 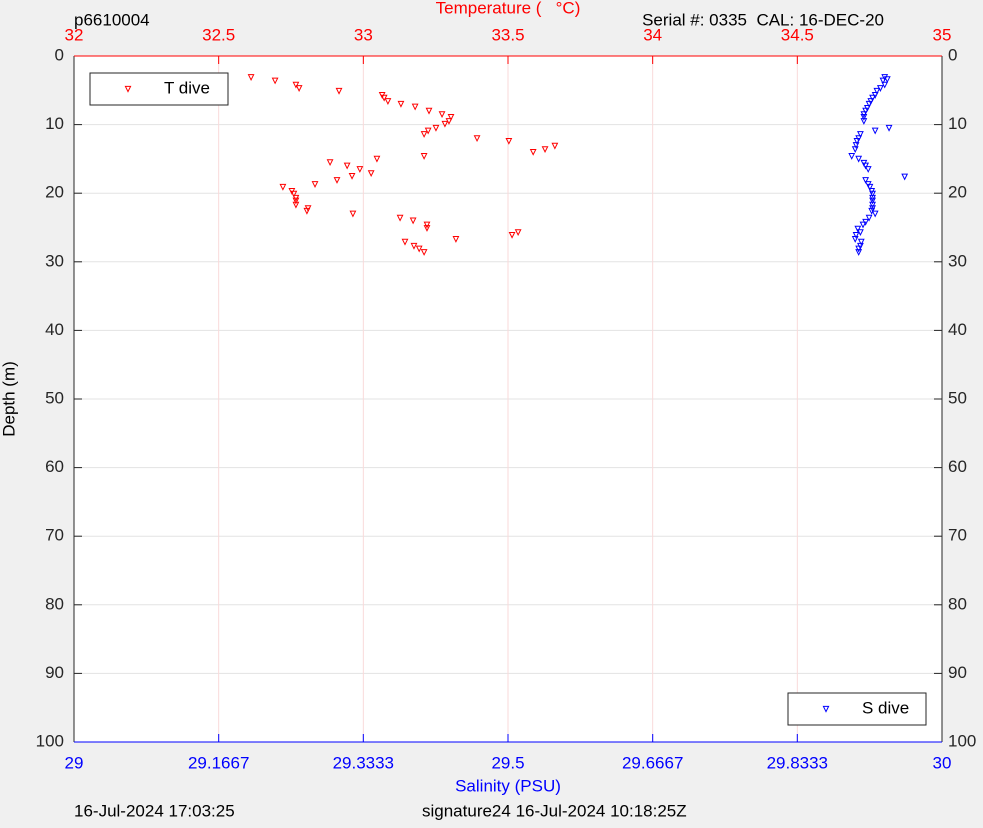 I want to click on y2-tick-label: 50, so click(x=957, y=397).